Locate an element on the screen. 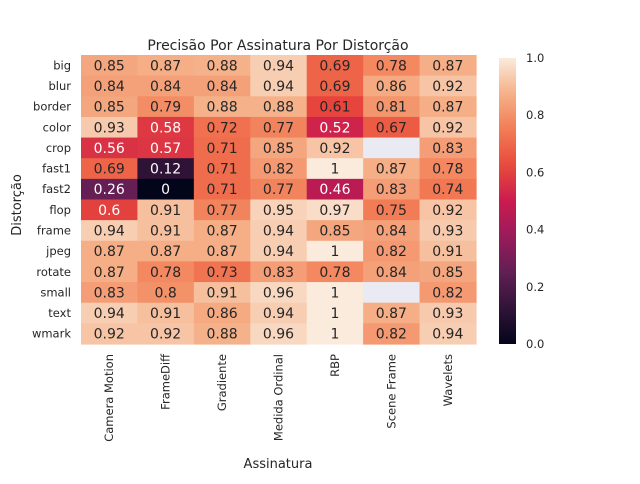 The width and height of the screenshot is (640, 484). x-axis-label: Assinatura is located at coordinates (278, 464).